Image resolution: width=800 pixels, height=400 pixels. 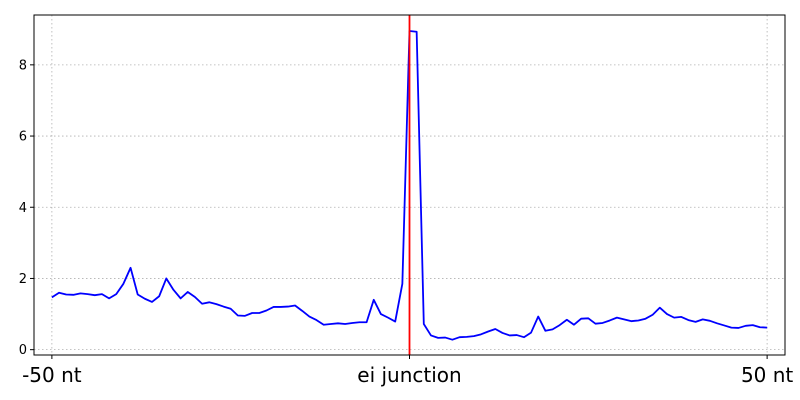 I want to click on x-tick-label: -50 nt, so click(x=52, y=375).